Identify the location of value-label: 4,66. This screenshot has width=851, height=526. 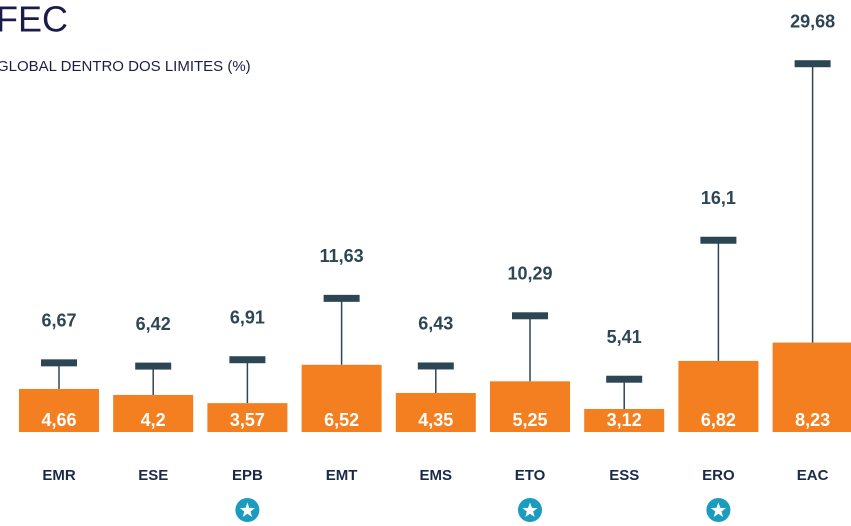
(58, 420).